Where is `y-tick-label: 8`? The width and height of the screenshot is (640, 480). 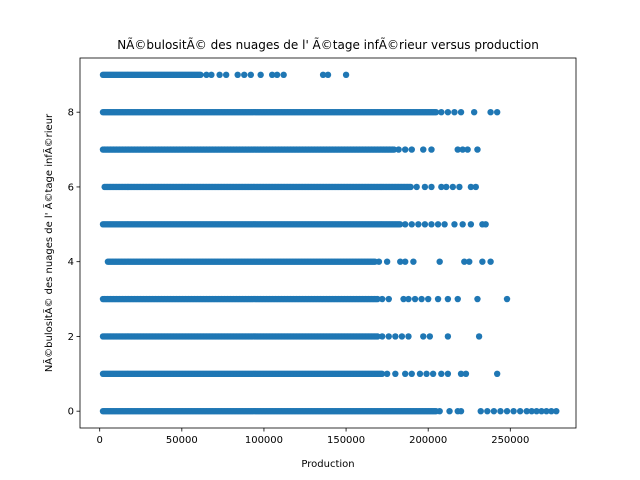
y-tick-label: 8 is located at coordinates (71, 113).